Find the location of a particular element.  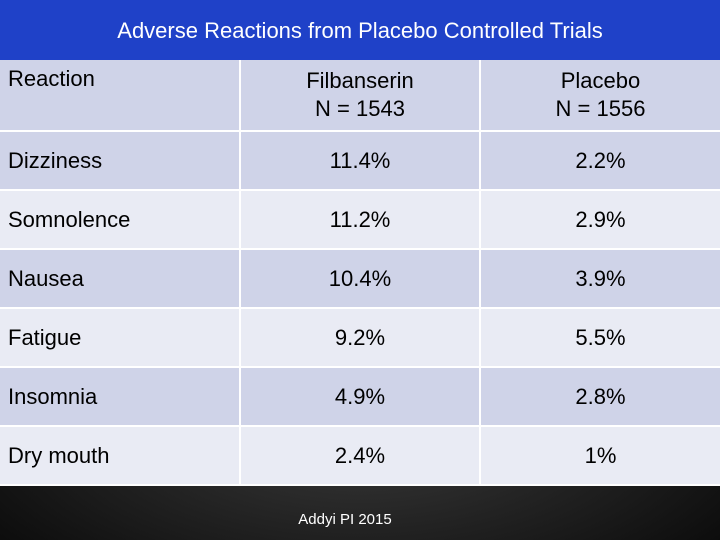

reaction-cell: Nausea is located at coordinates (120, 278).